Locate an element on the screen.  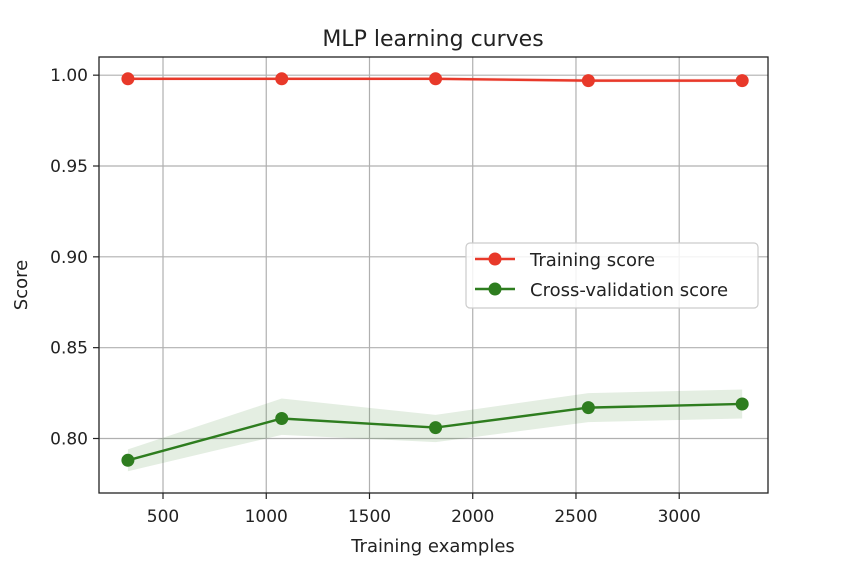
x-tick-label: 2000 is located at coordinates (472, 517).